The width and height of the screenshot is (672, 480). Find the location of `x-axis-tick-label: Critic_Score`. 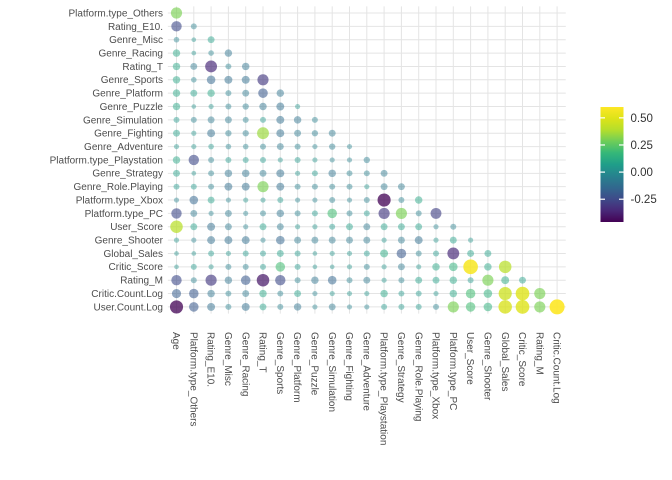

x-axis-tick-label: Critic_Score is located at coordinates (521, 359).